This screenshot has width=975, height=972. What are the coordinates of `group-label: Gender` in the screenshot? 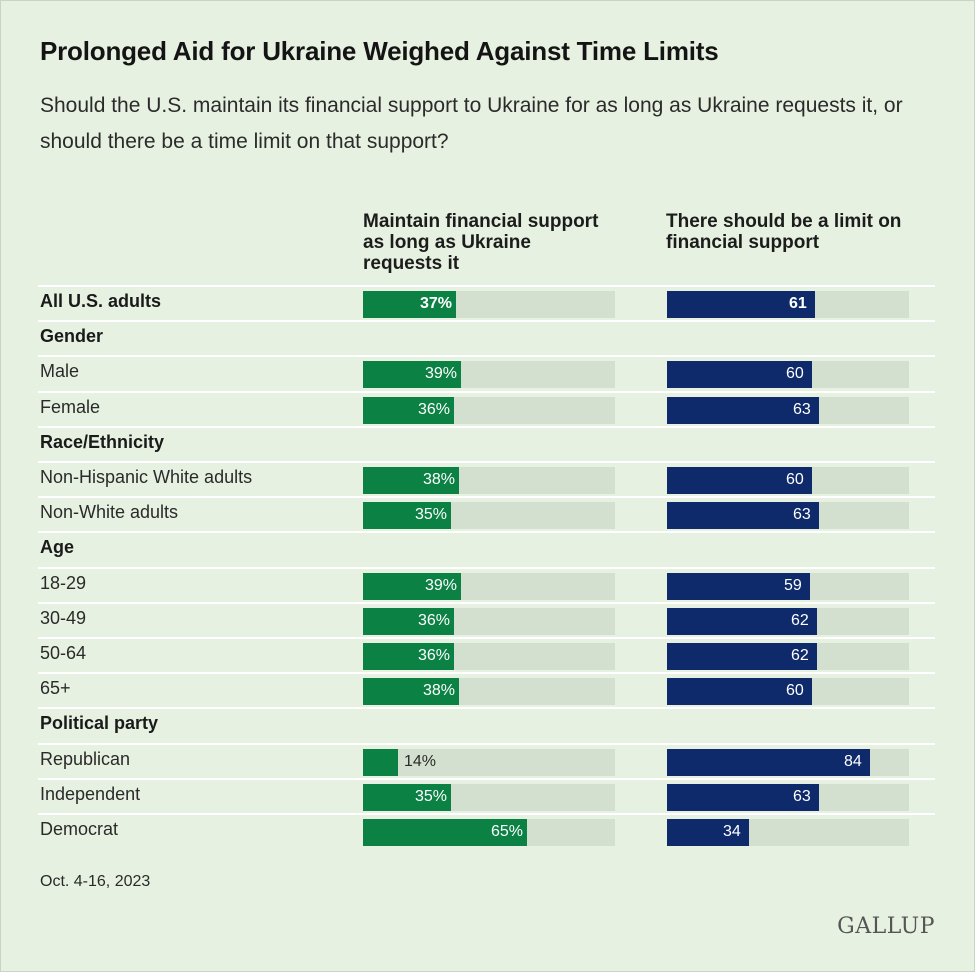 It's located at (72, 336).